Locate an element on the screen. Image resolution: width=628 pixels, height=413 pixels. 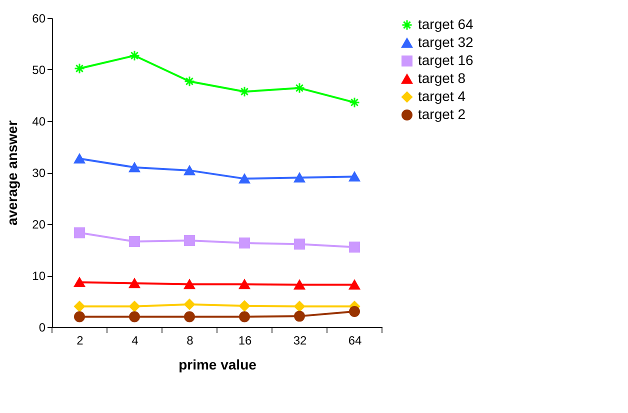
y-tick-label: 60 is located at coordinates (39, 19).